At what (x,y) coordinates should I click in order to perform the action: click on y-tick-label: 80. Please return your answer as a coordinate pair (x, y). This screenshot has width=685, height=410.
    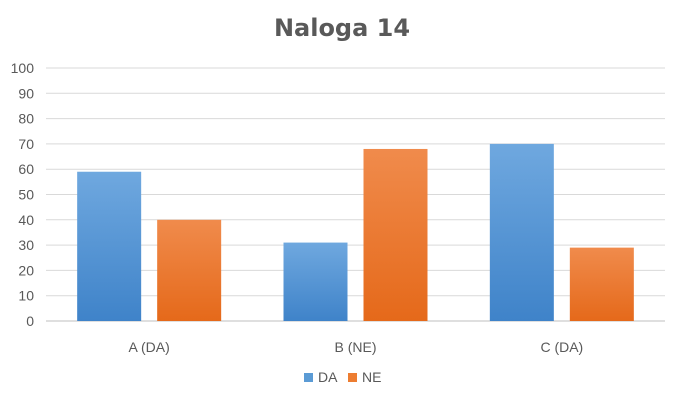
    Looking at the image, I should click on (26, 119).